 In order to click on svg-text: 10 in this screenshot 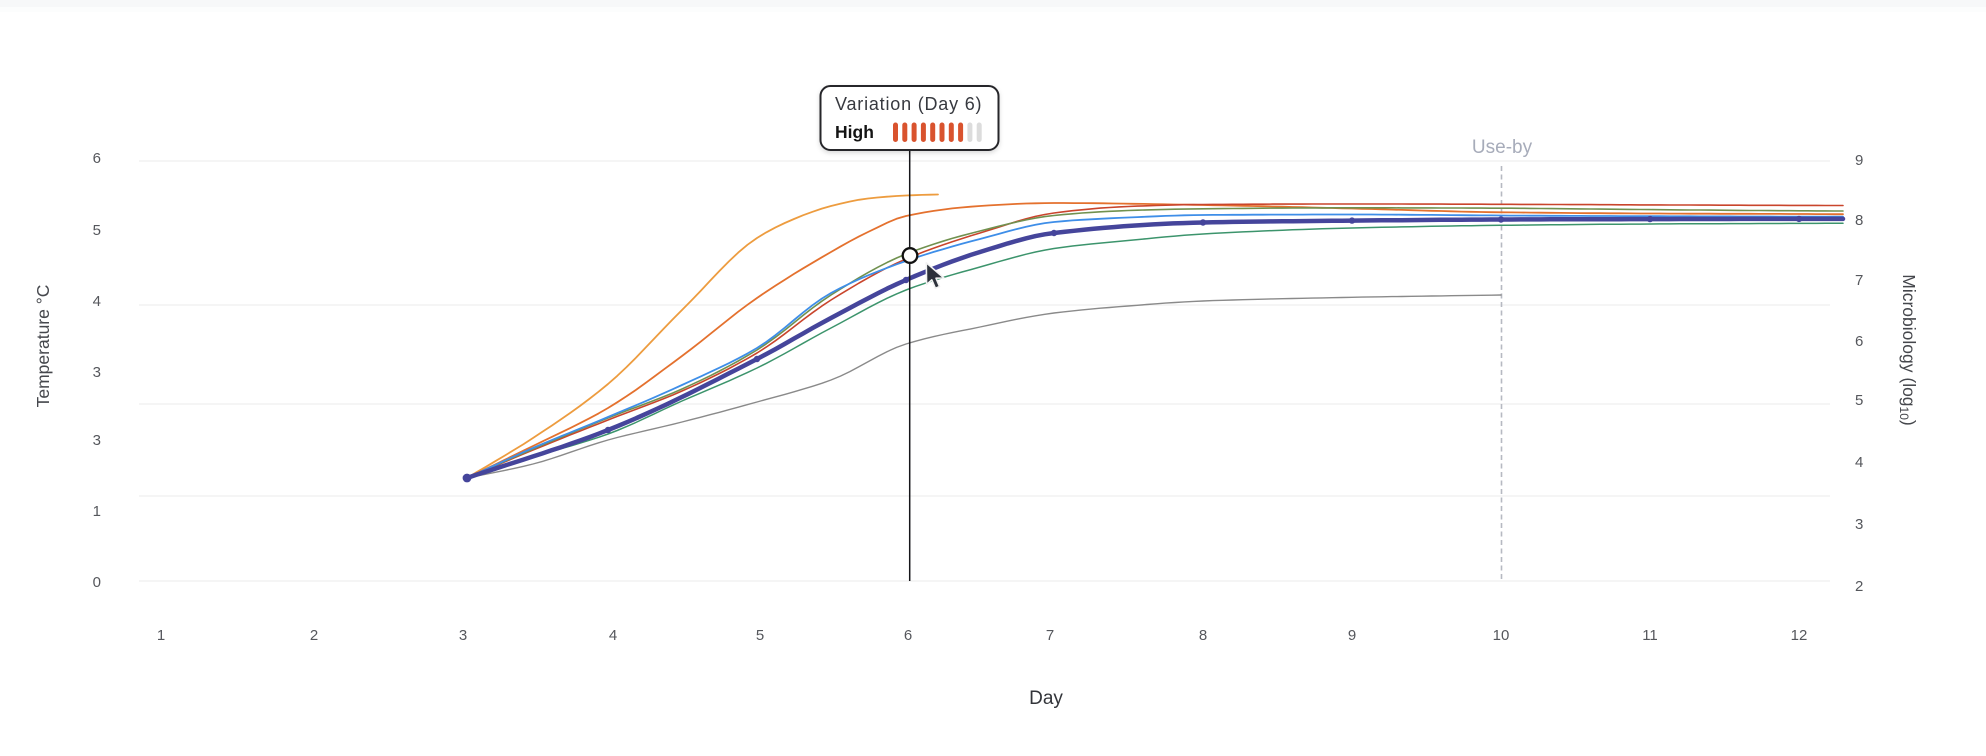, I will do `click(1501, 635)`.